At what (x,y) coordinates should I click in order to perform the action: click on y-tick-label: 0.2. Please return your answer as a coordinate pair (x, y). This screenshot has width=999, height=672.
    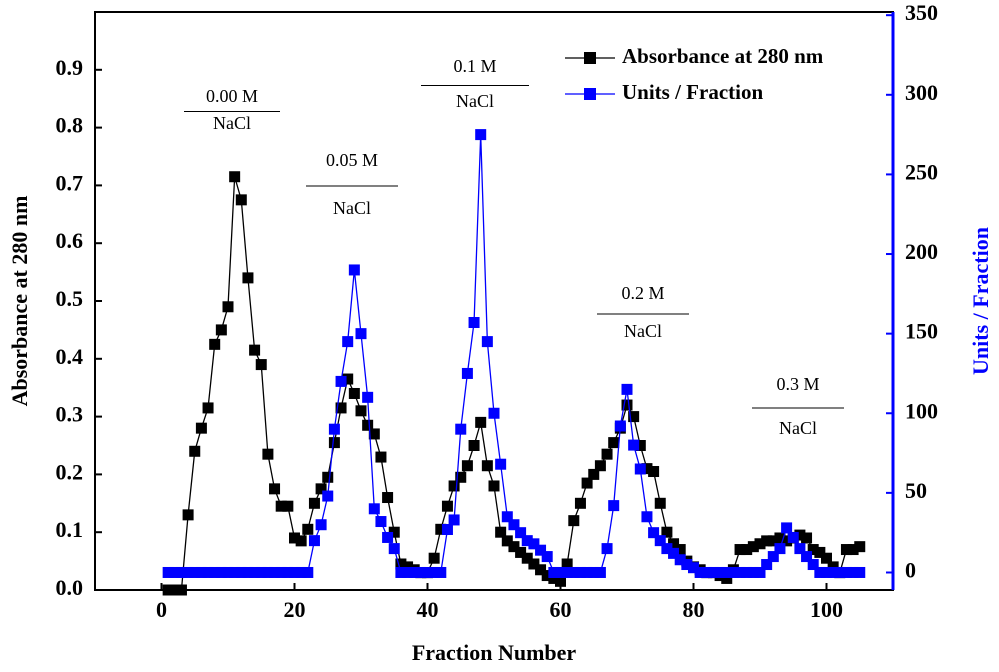
    Looking at the image, I should click on (70, 471).